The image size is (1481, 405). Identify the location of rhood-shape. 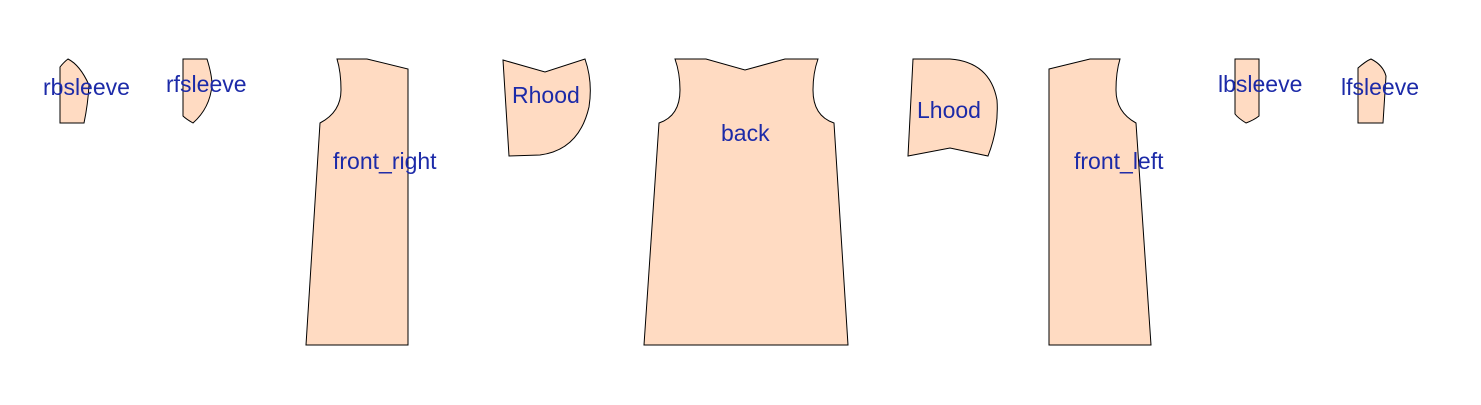
(546, 107).